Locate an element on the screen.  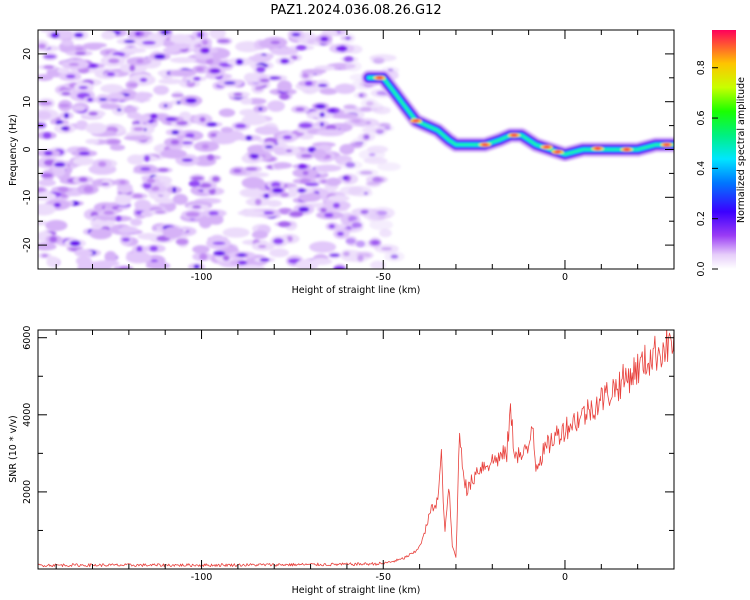
snr-xtick-label: -100 is located at coordinates (202, 577).